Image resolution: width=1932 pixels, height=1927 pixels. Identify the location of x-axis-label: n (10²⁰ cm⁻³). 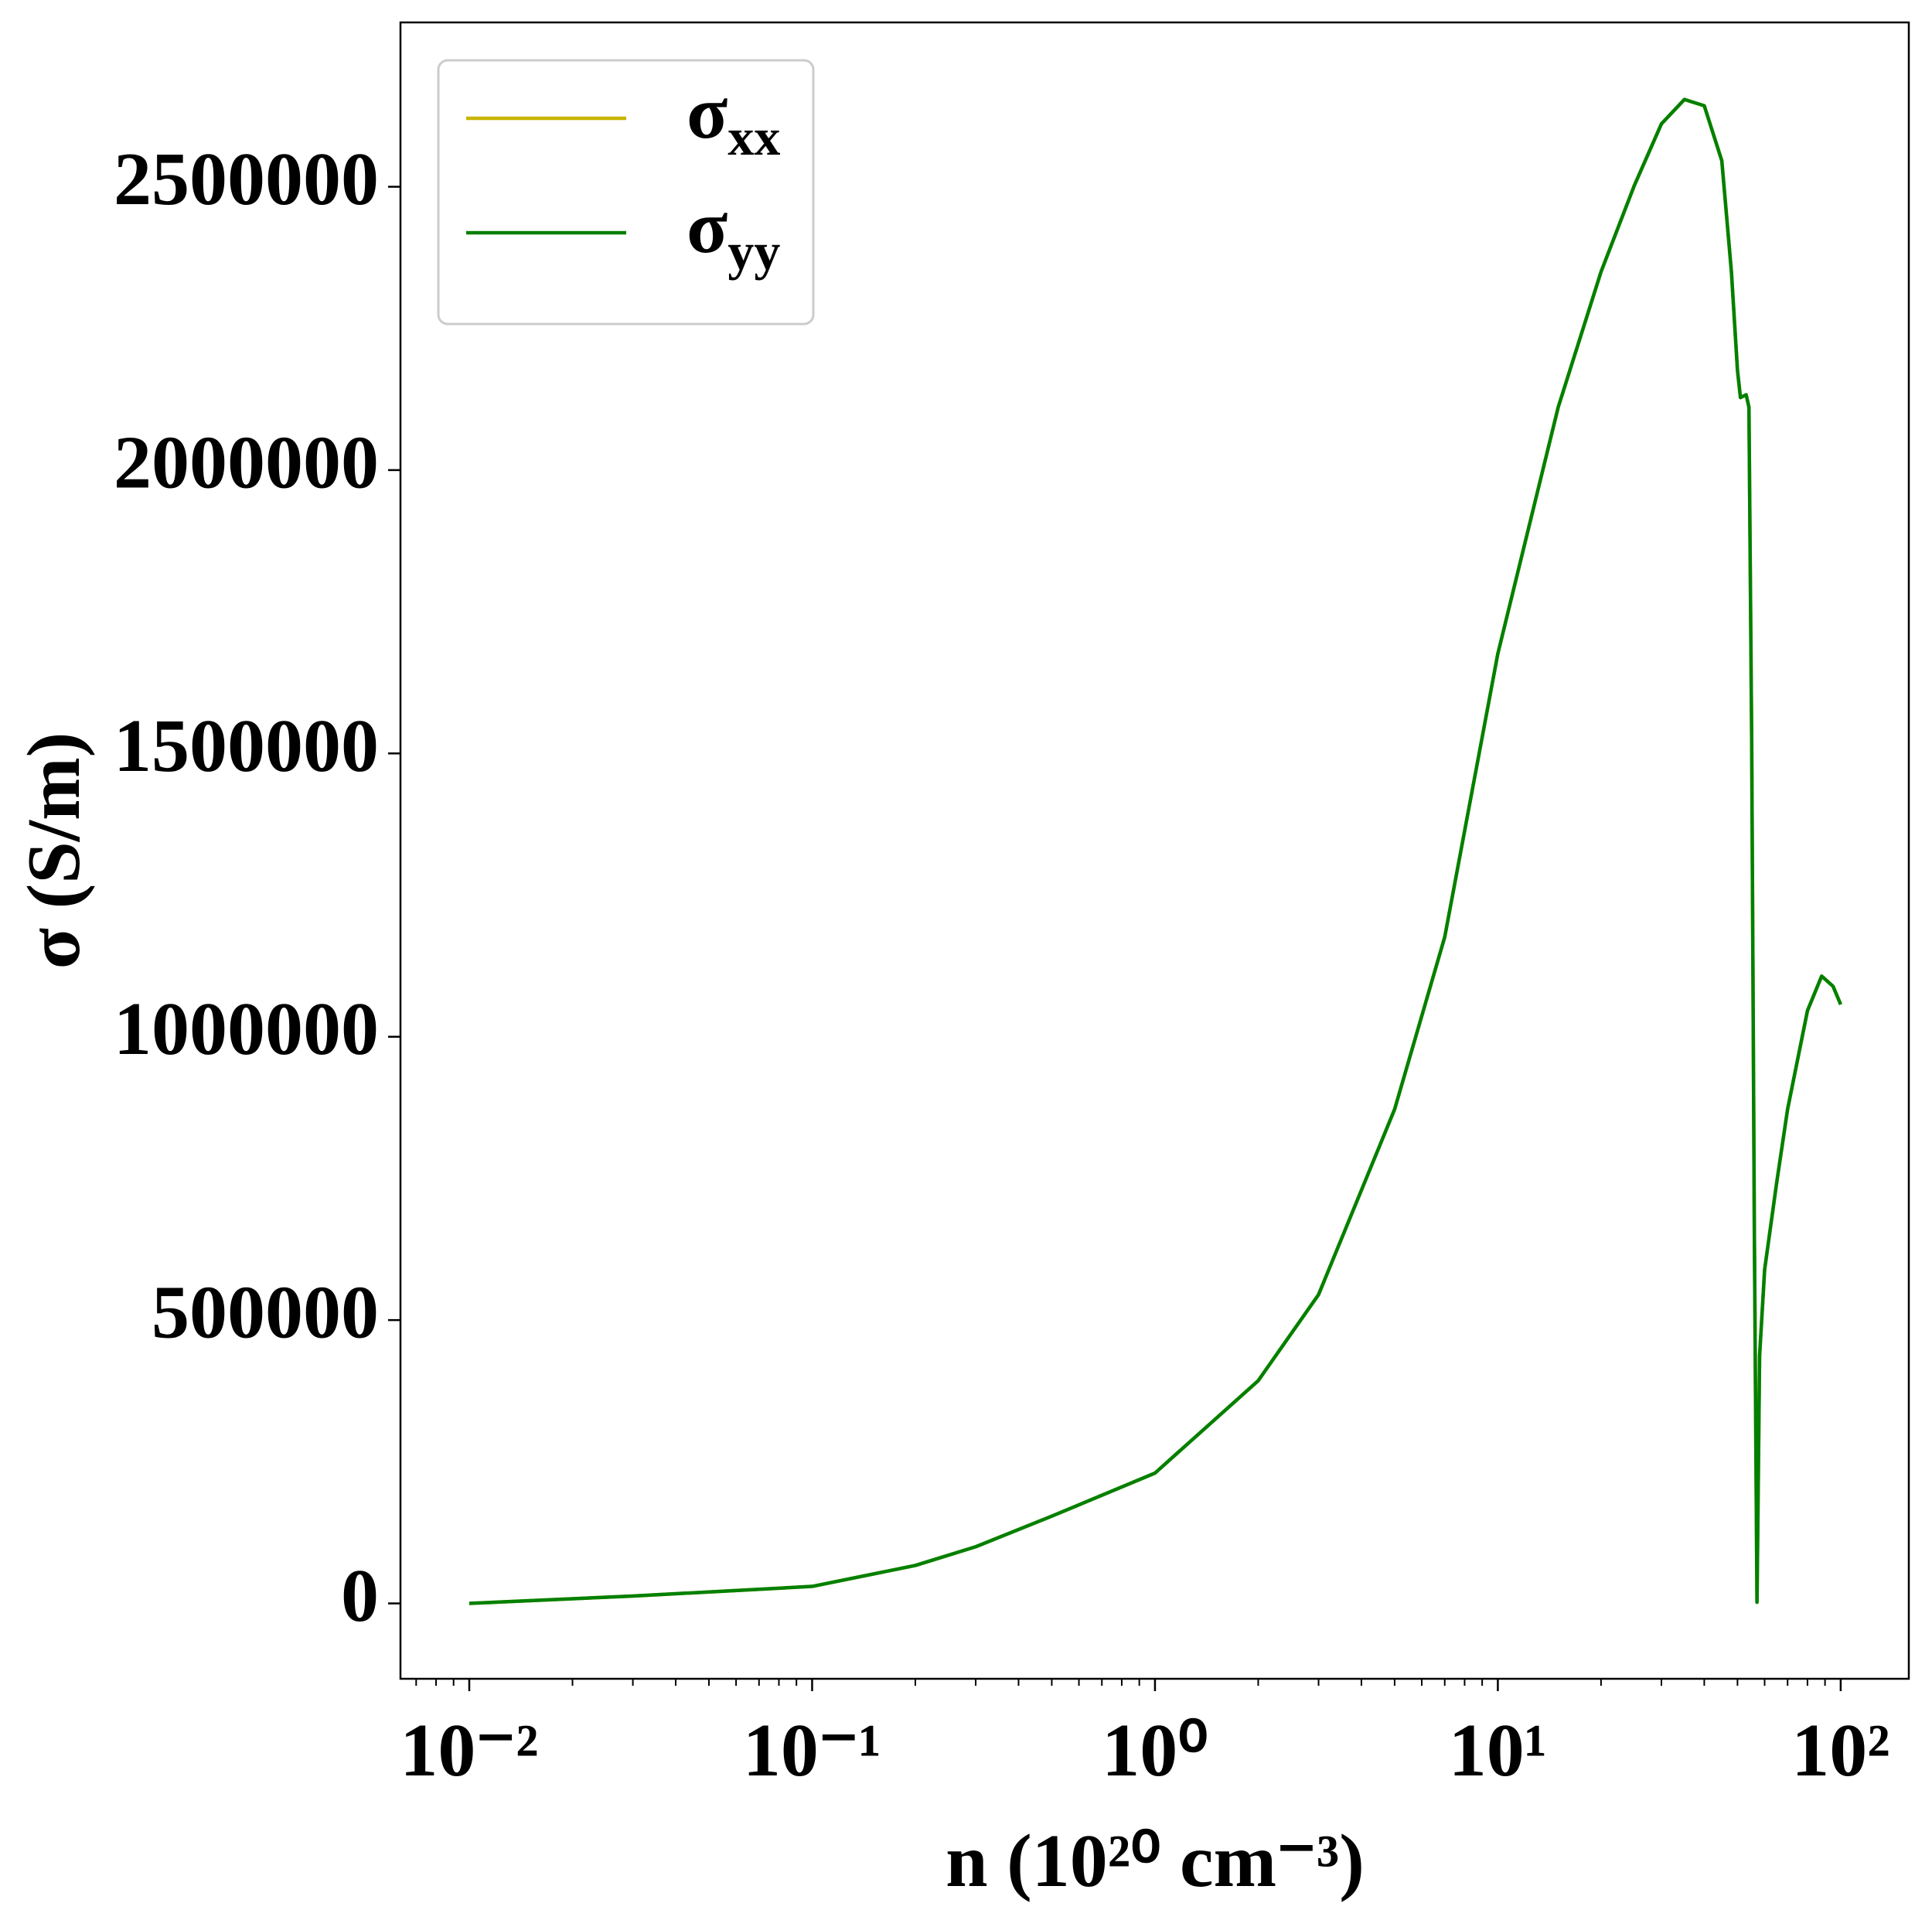
(1155, 1861).